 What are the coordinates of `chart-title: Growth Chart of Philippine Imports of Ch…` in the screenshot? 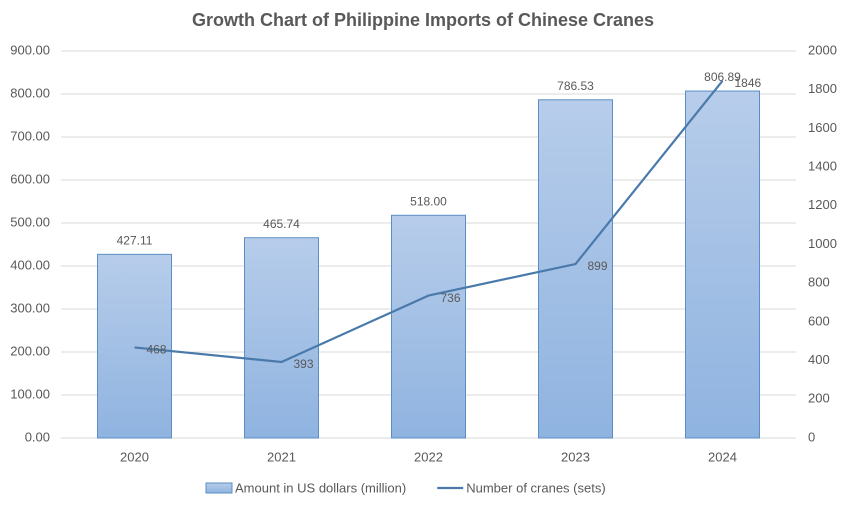 It's located at (423, 20).